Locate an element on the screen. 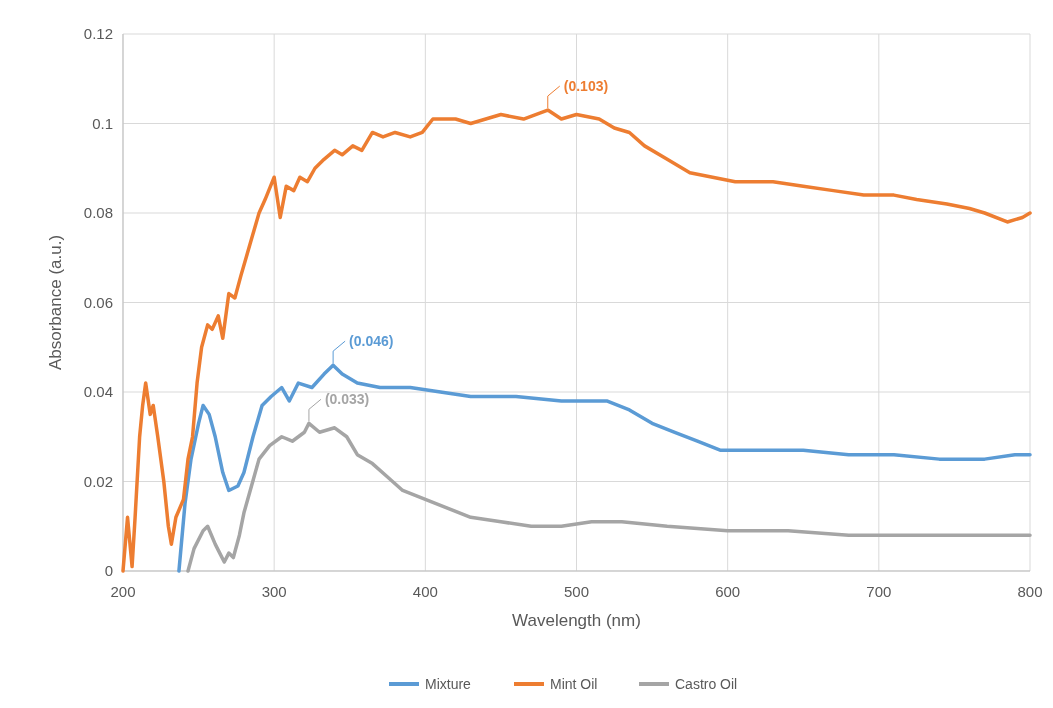 The image size is (1053, 708). x-tick-label: 300 is located at coordinates (274, 591).